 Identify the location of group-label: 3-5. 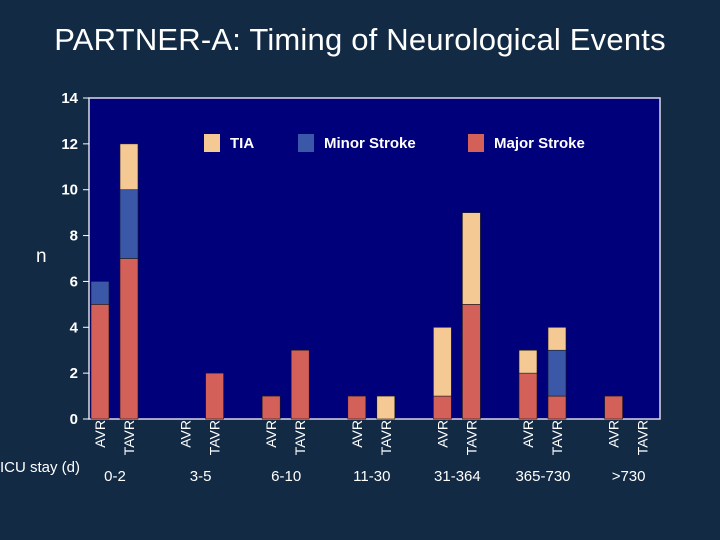
(201, 476).